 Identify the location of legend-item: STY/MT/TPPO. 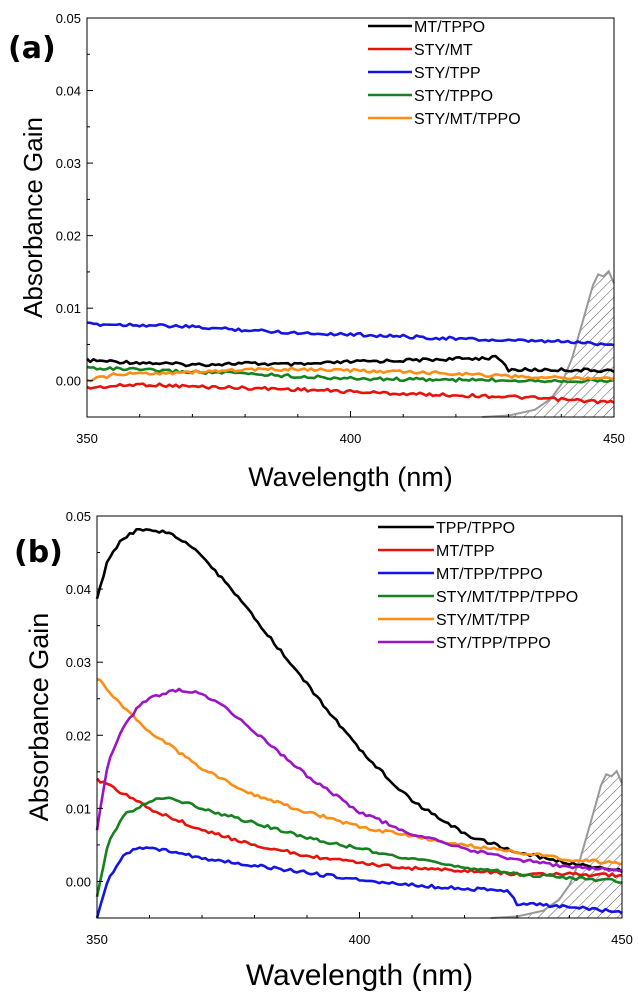
(444, 119).